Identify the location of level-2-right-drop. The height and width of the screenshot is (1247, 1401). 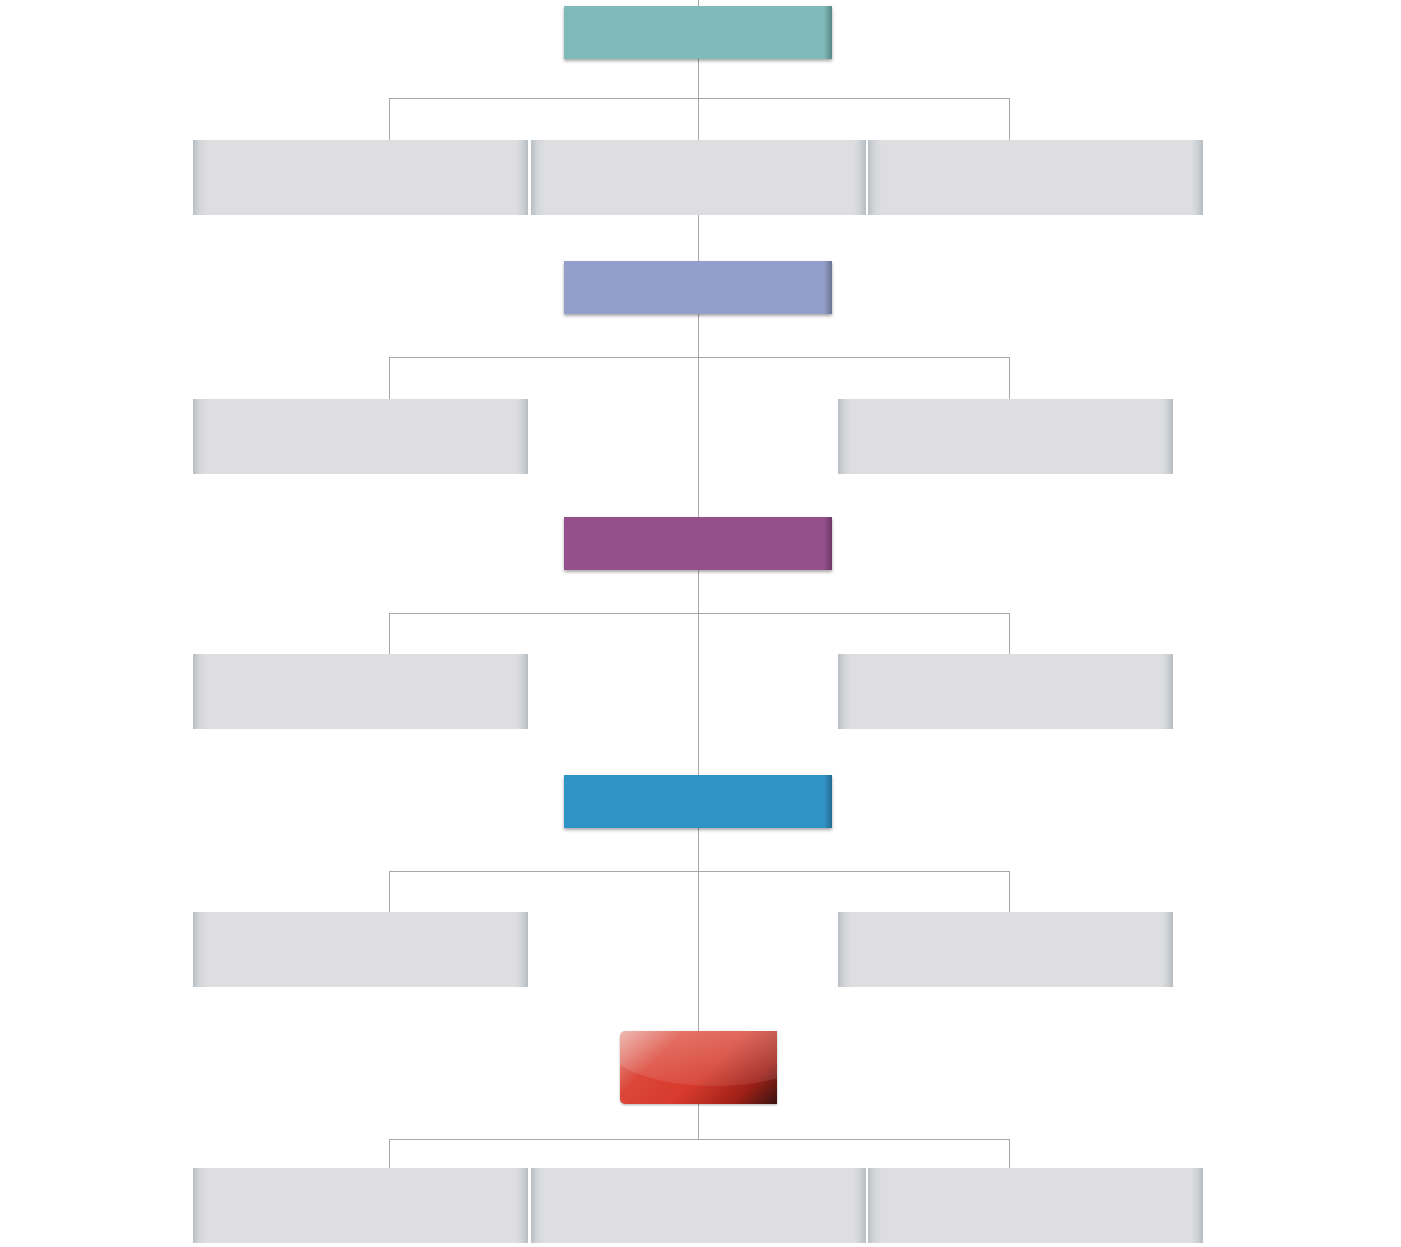
(1009, 378).